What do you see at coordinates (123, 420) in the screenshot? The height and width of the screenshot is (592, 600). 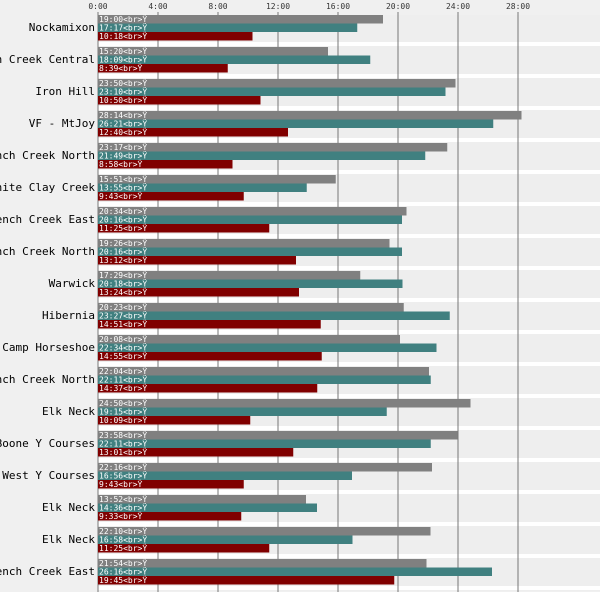 I see `bar-label: 10:09<br>Ÿ` at bounding box center [123, 420].